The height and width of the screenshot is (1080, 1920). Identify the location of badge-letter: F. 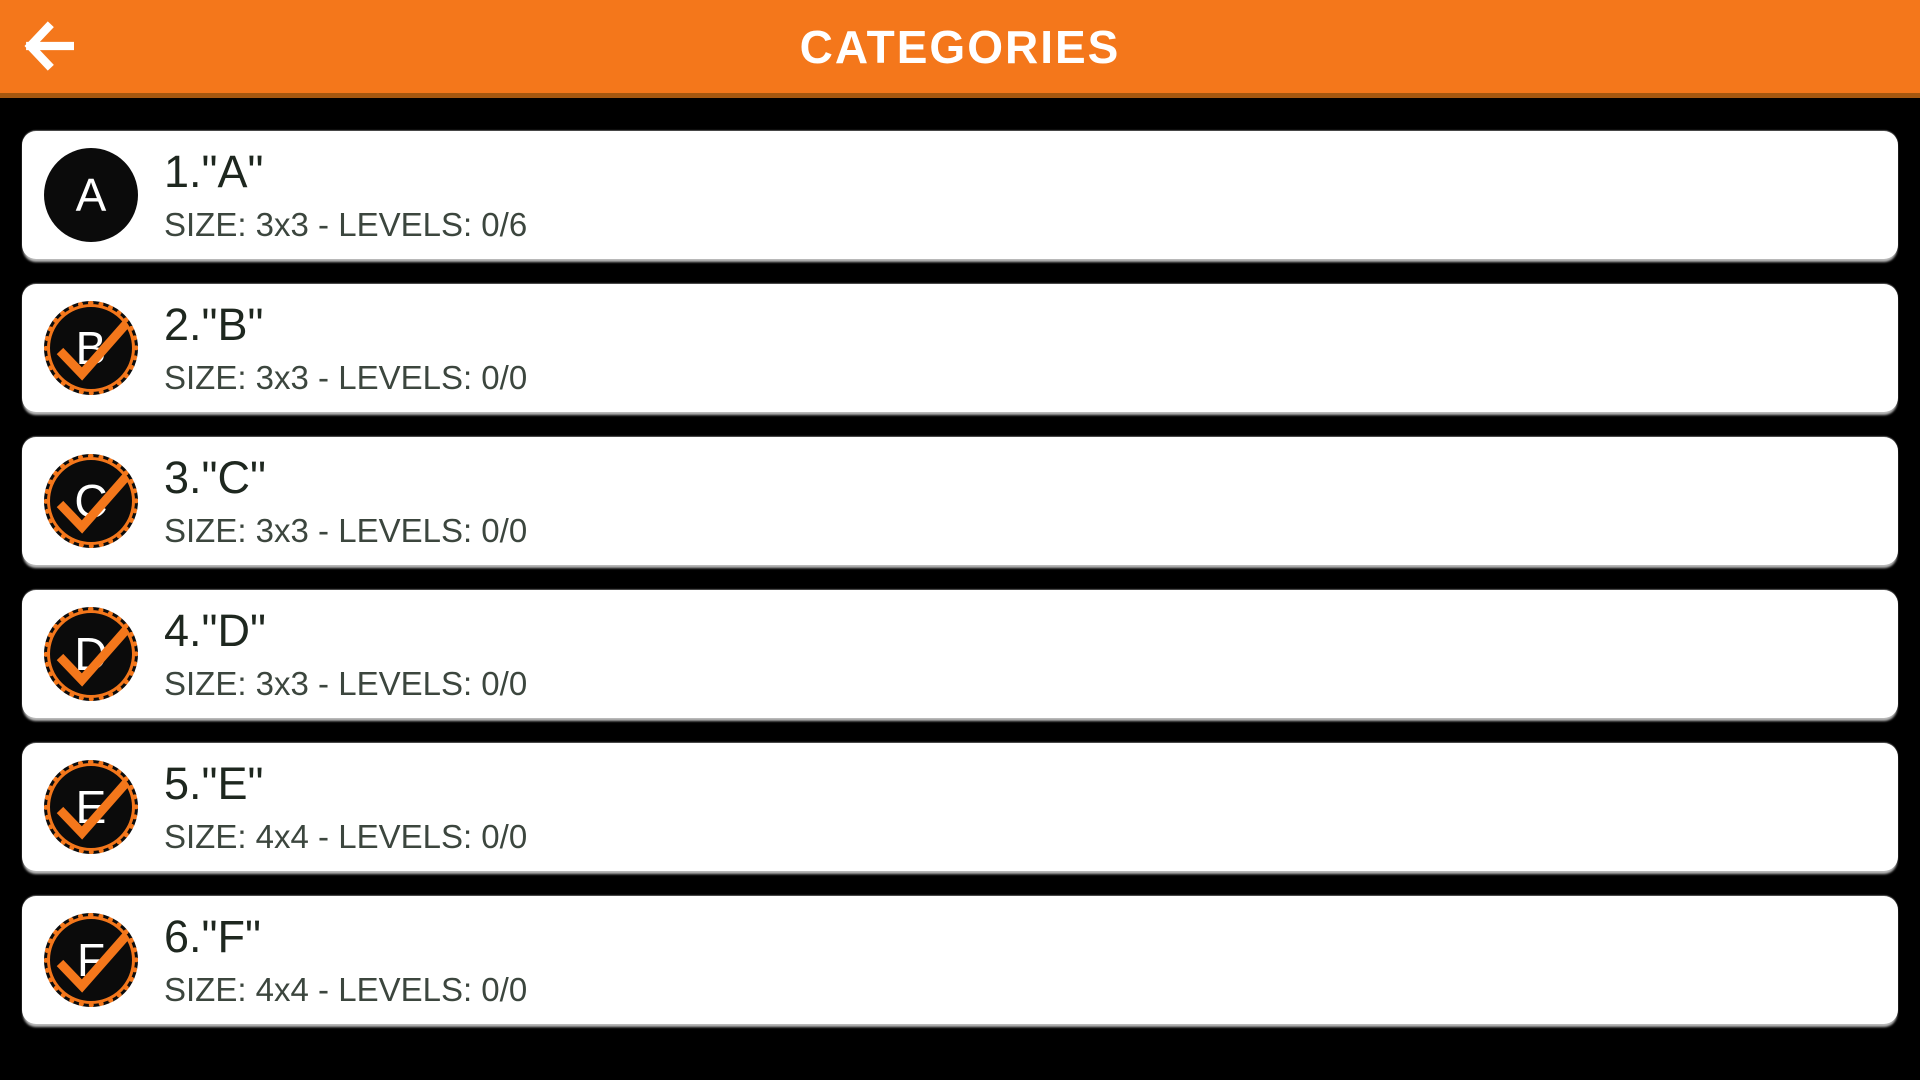
(91, 960).